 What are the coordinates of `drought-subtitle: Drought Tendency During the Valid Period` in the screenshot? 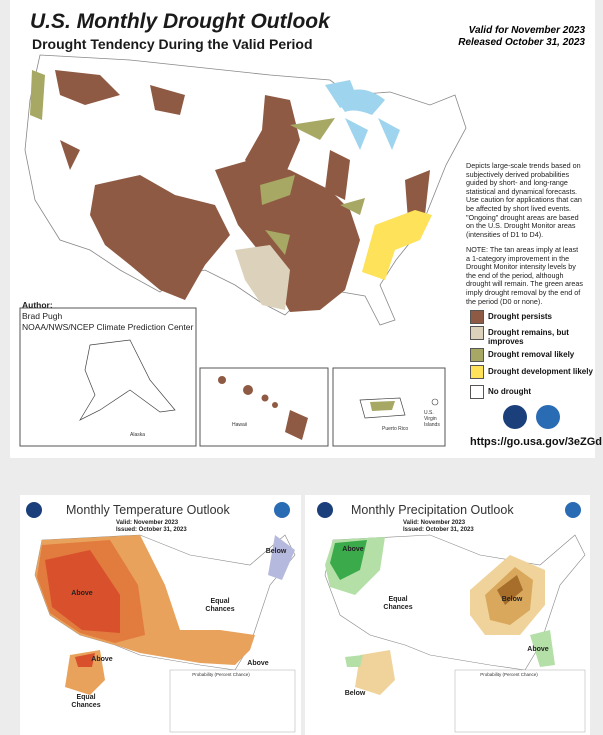 It's located at (172, 44).